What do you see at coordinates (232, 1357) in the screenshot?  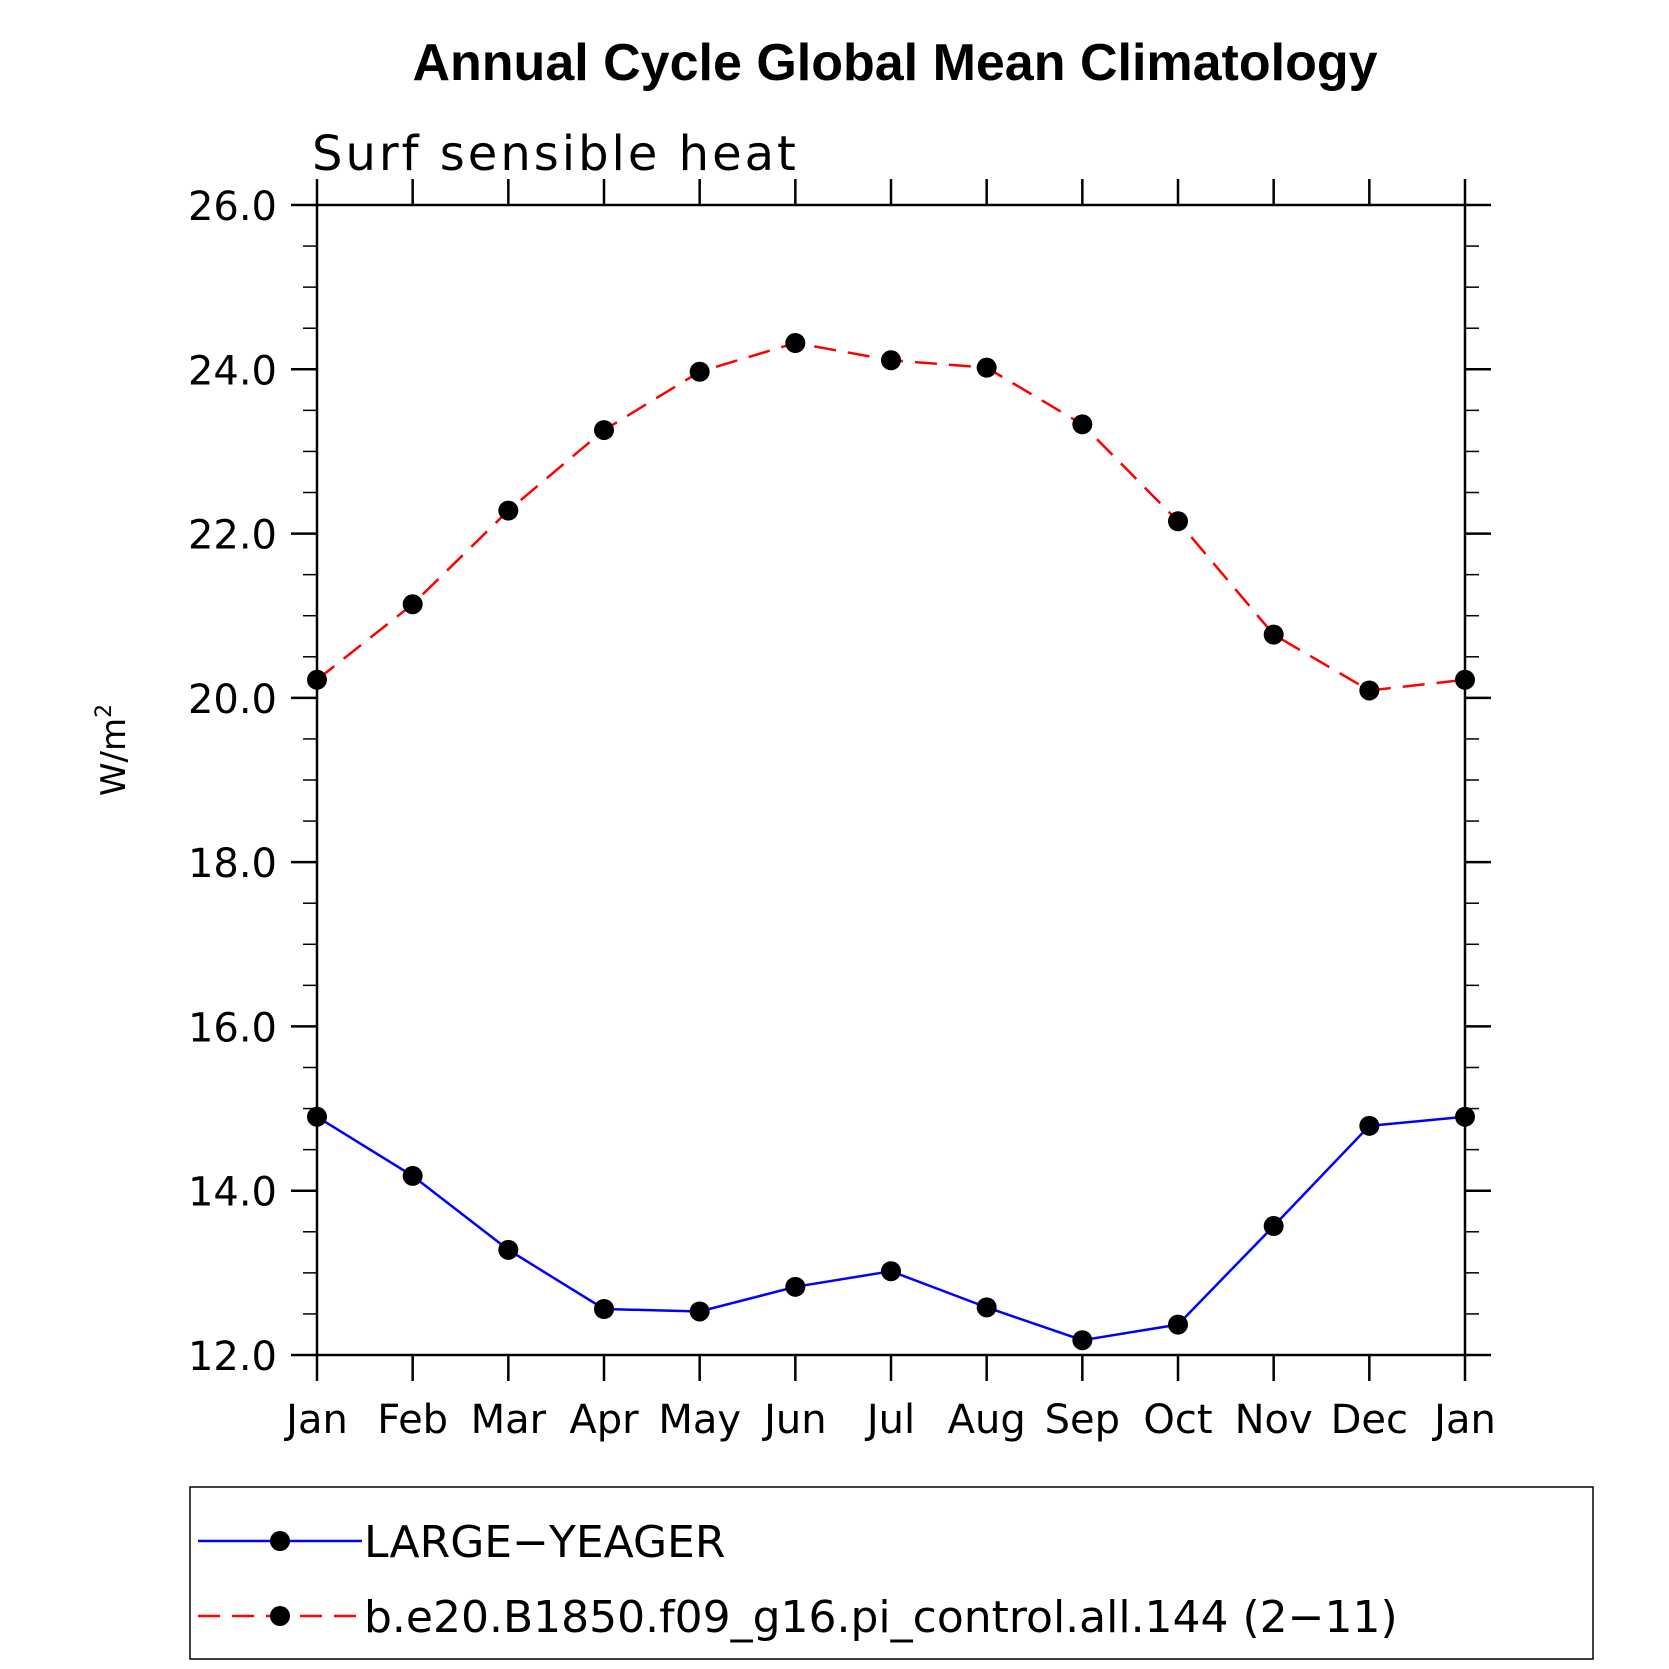 I see `y-tick-label: 12.0` at bounding box center [232, 1357].